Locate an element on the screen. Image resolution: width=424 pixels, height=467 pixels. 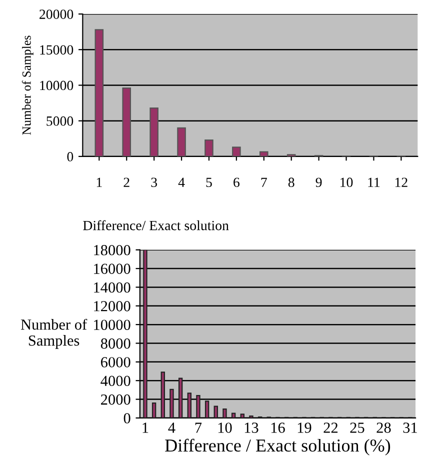
y-tick-label: 4000 is located at coordinates (115, 381).